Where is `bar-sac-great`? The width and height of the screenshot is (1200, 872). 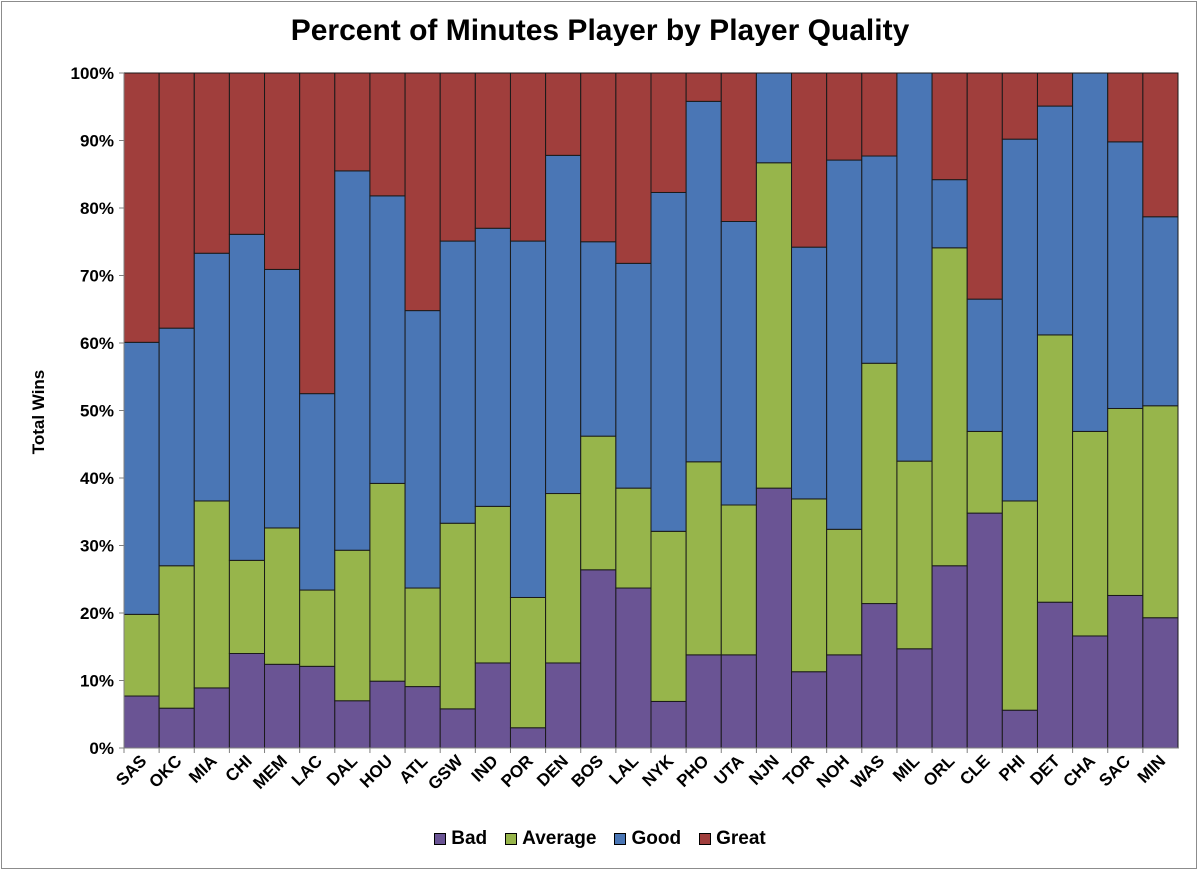 bar-sac-great is located at coordinates (1125, 107).